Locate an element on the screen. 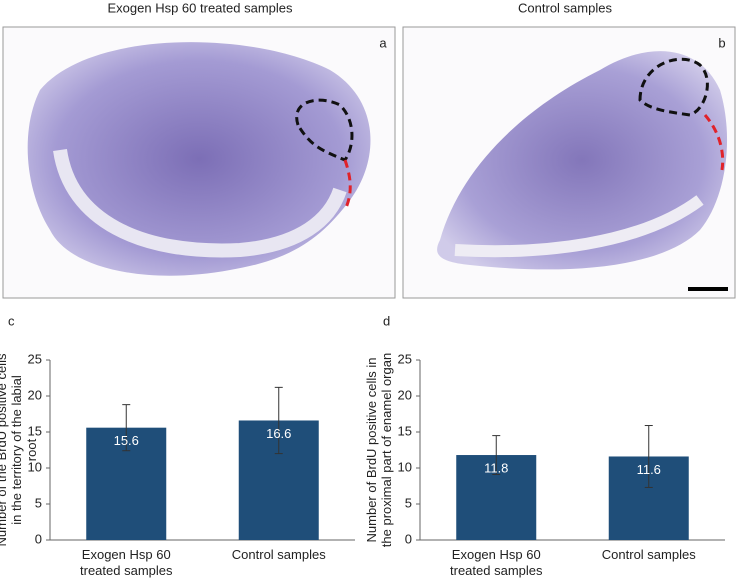 The width and height of the screenshot is (737, 580). value-label: 11.8 is located at coordinates (496, 467).